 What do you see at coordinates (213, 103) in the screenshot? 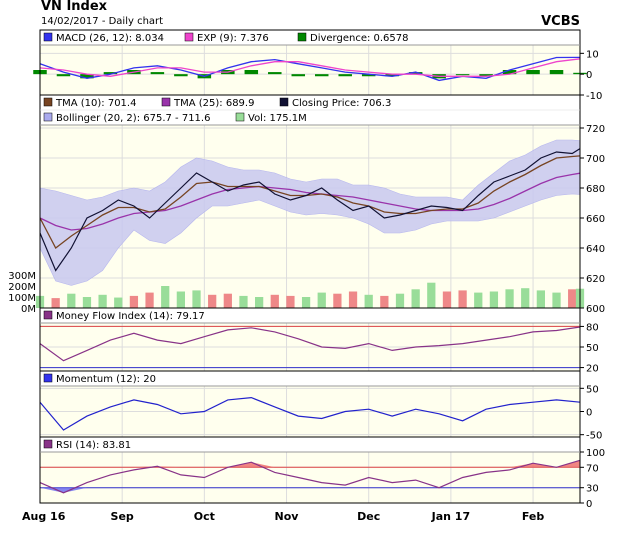
I see `price-legend-label: TMA (25): 689.9` at bounding box center [213, 103].